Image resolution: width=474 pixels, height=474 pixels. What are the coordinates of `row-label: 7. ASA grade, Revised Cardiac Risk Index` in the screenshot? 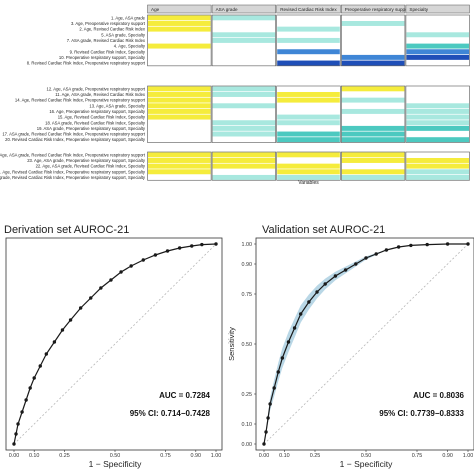 It's located at (106, 40).